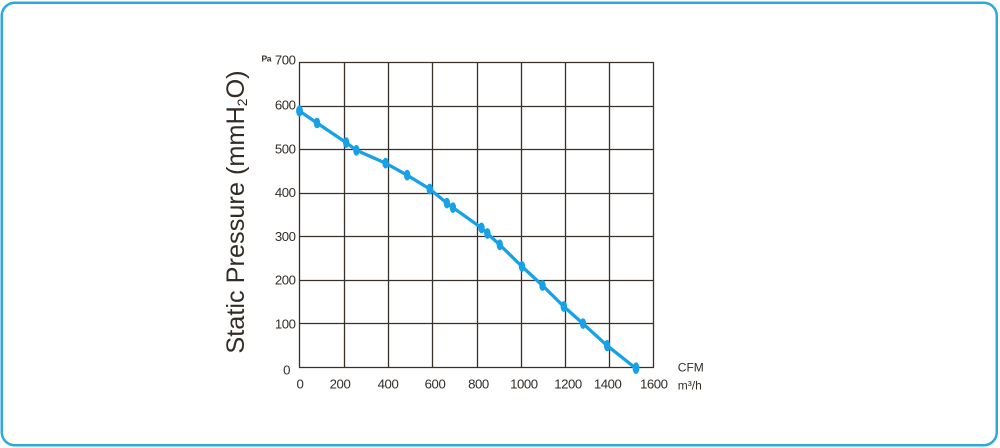 The image size is (1000, 448). I want to click on svg-text: Pa, so click(267, 59).